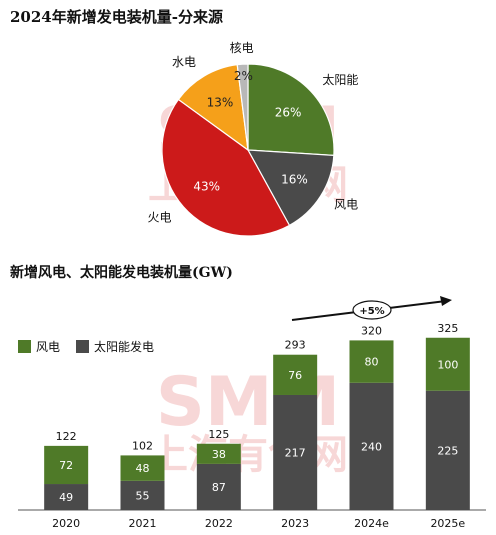  Describe the element at coordinates (248, 455) in the screenshot. I see `watermark-cn-bottom: 上海有色网` at that location.